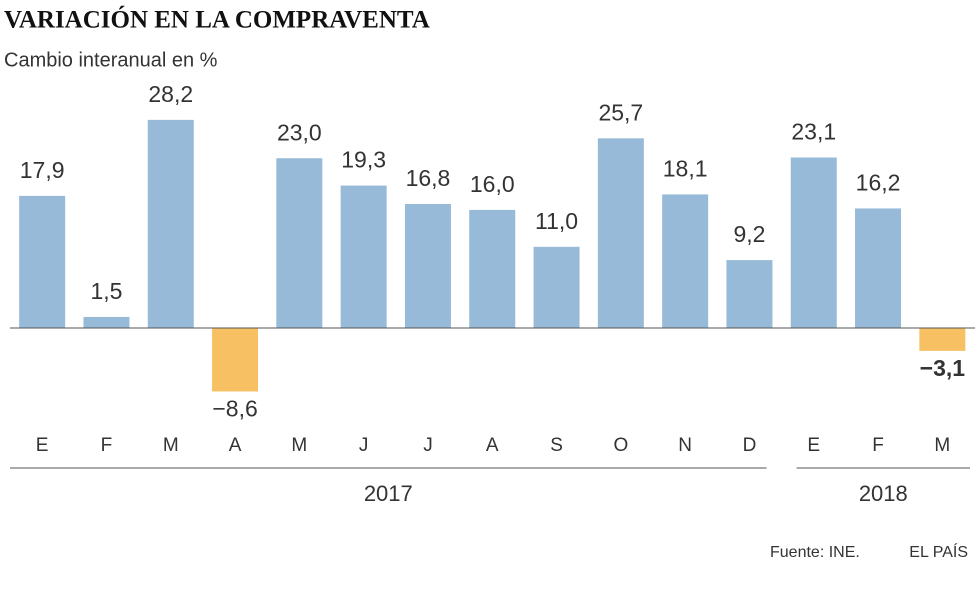 The width and height of the screenshot is (980, 597). I want to click on value-label: 11,0, so click(556, 221).